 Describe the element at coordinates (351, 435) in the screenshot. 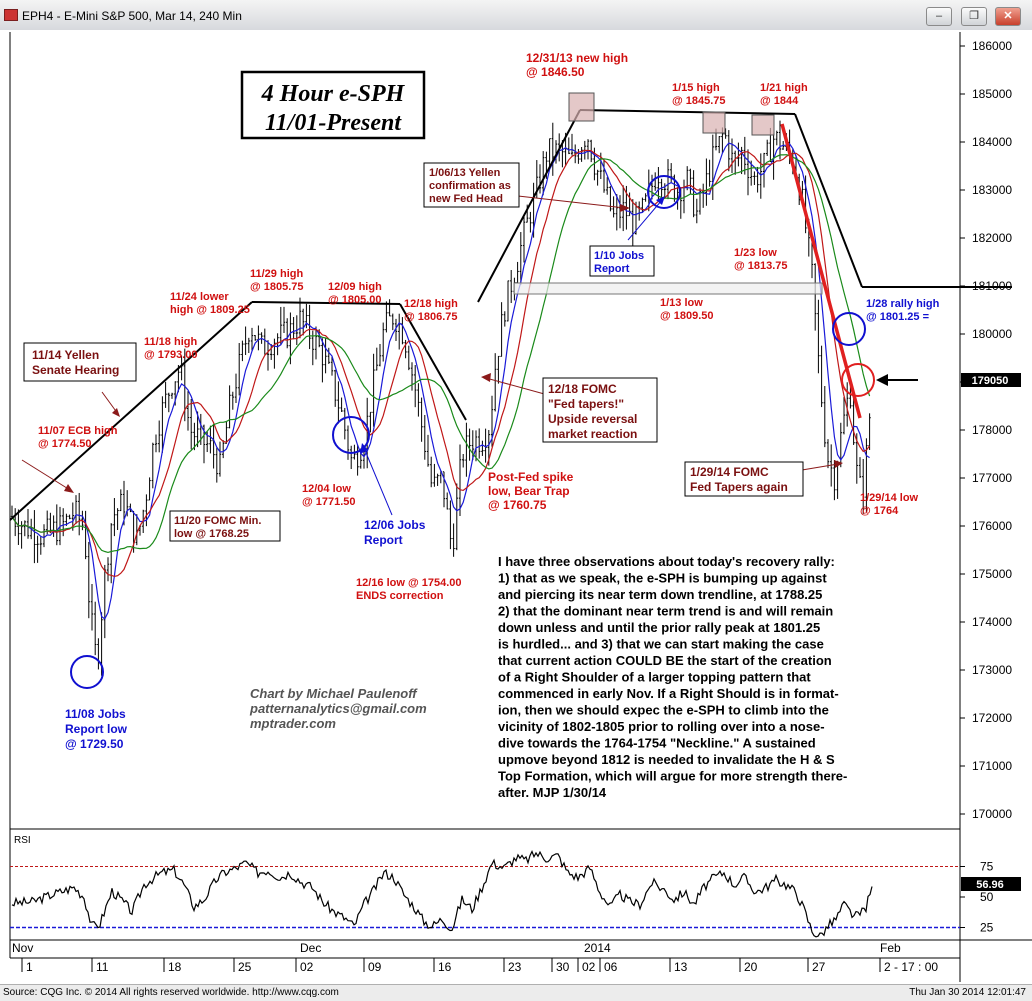

I see `dec06-circle` at that location.